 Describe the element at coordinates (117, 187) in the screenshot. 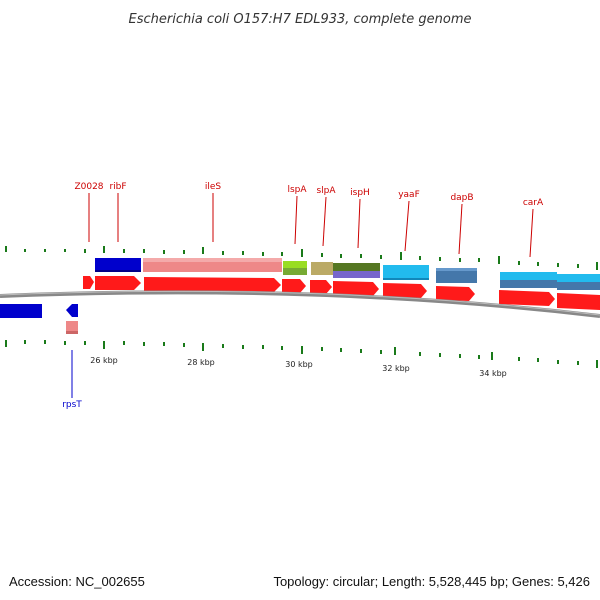

I see `gene-label-ribf: ribF` at that location.